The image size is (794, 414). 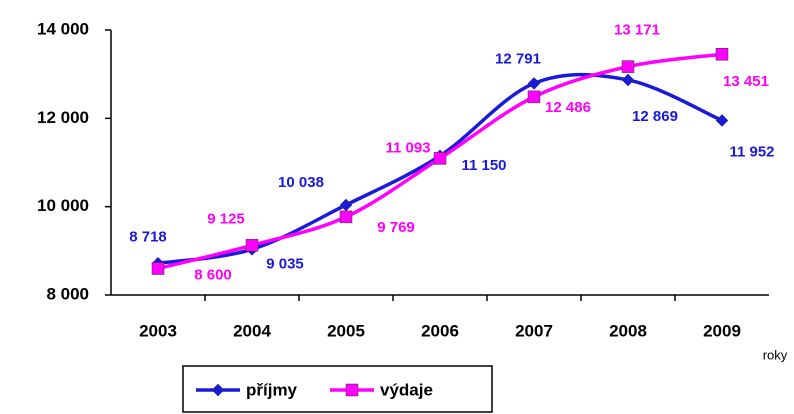 I want to click on y-tick-label: 14 000, so click(x=63, y=28).